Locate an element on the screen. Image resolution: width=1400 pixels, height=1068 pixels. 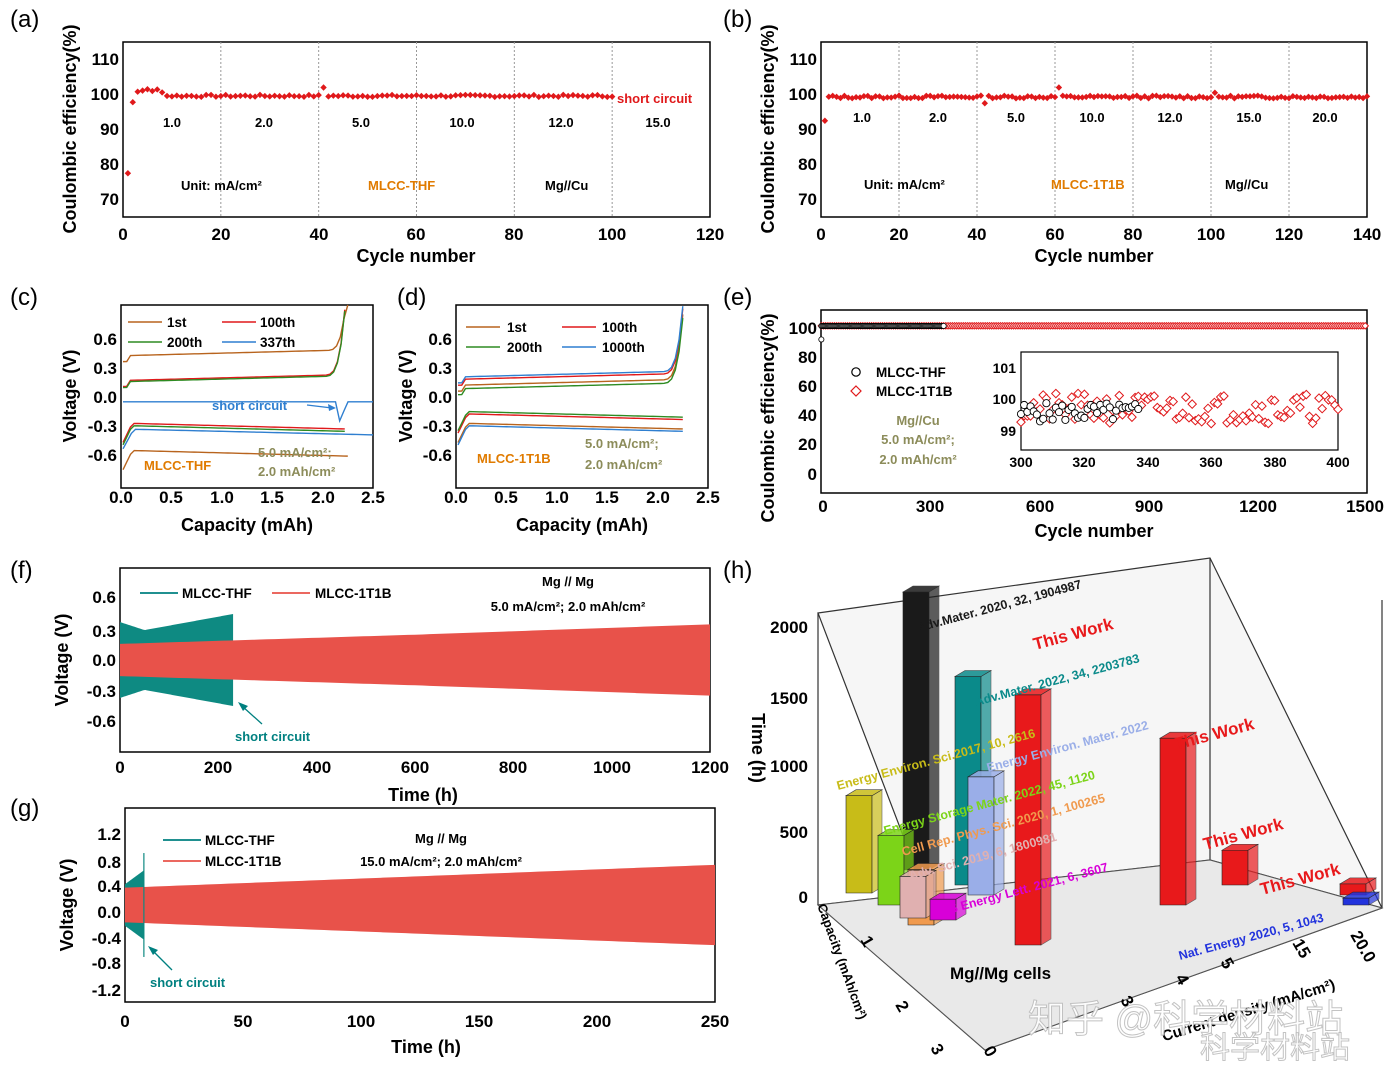
c-ytick: 0.6 is located at coordinates (105, 339).